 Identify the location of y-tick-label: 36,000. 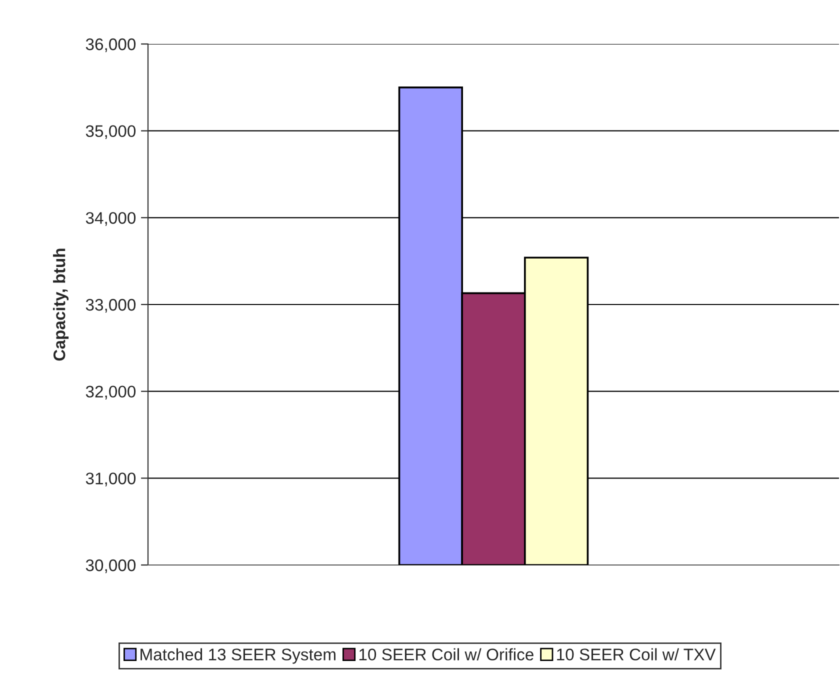
(111, 45).